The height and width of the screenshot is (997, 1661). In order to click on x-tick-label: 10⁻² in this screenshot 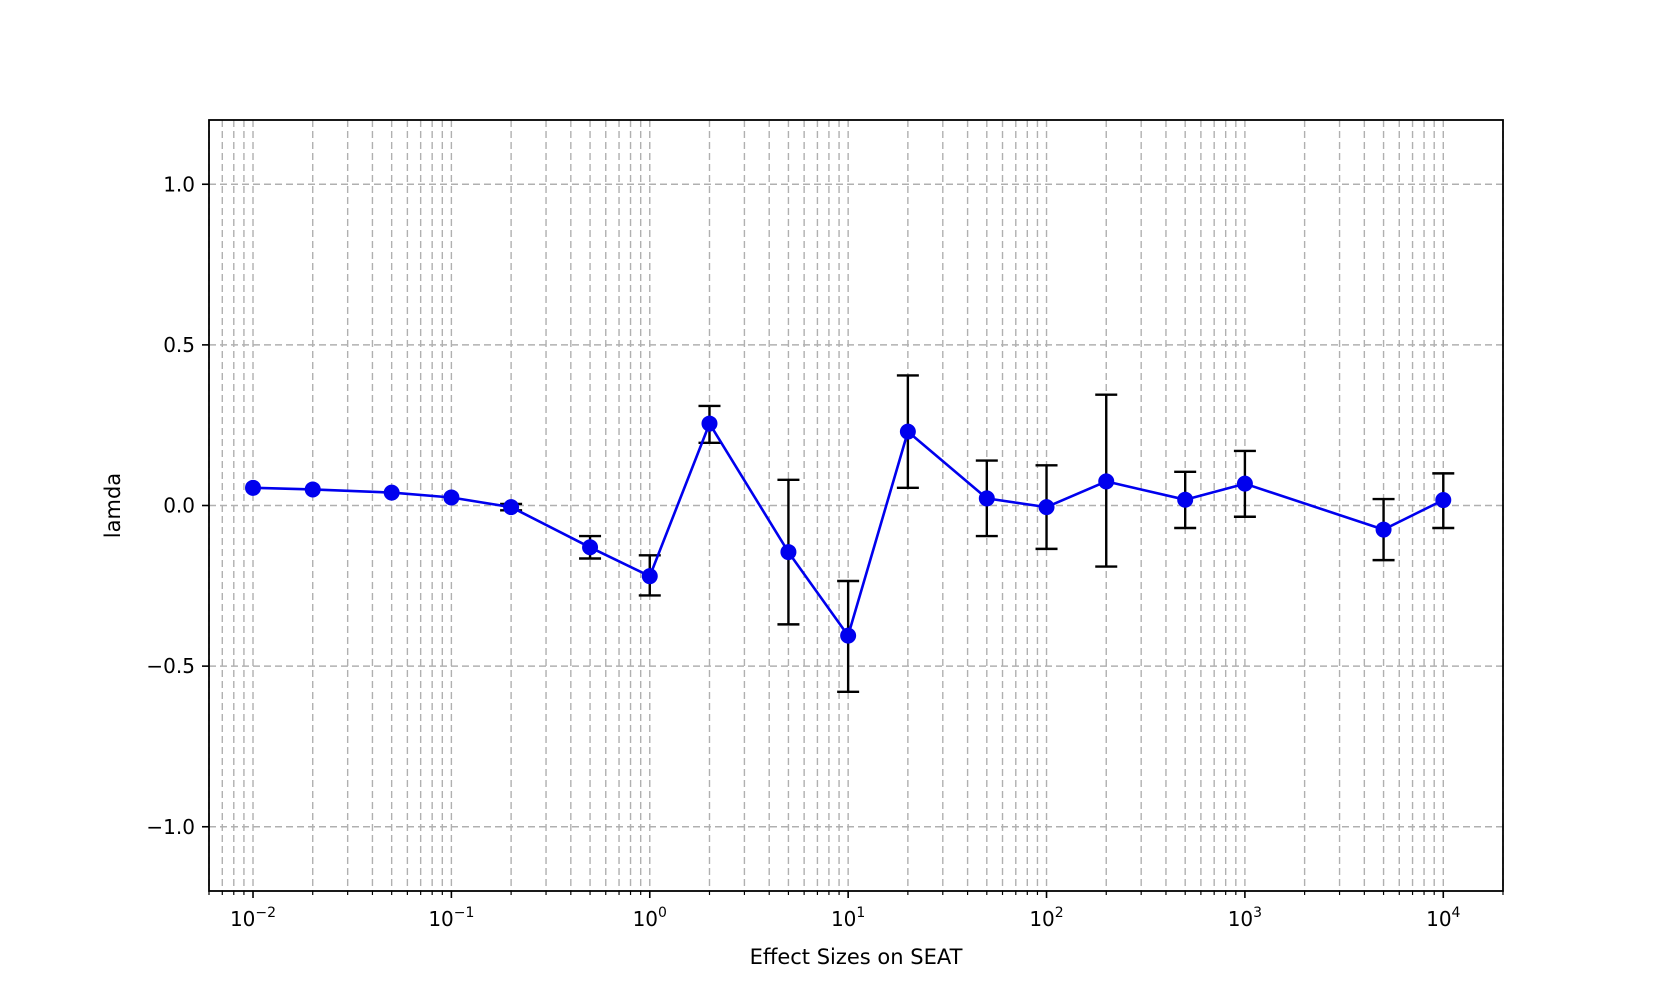, I will do `click(253, 918)`.